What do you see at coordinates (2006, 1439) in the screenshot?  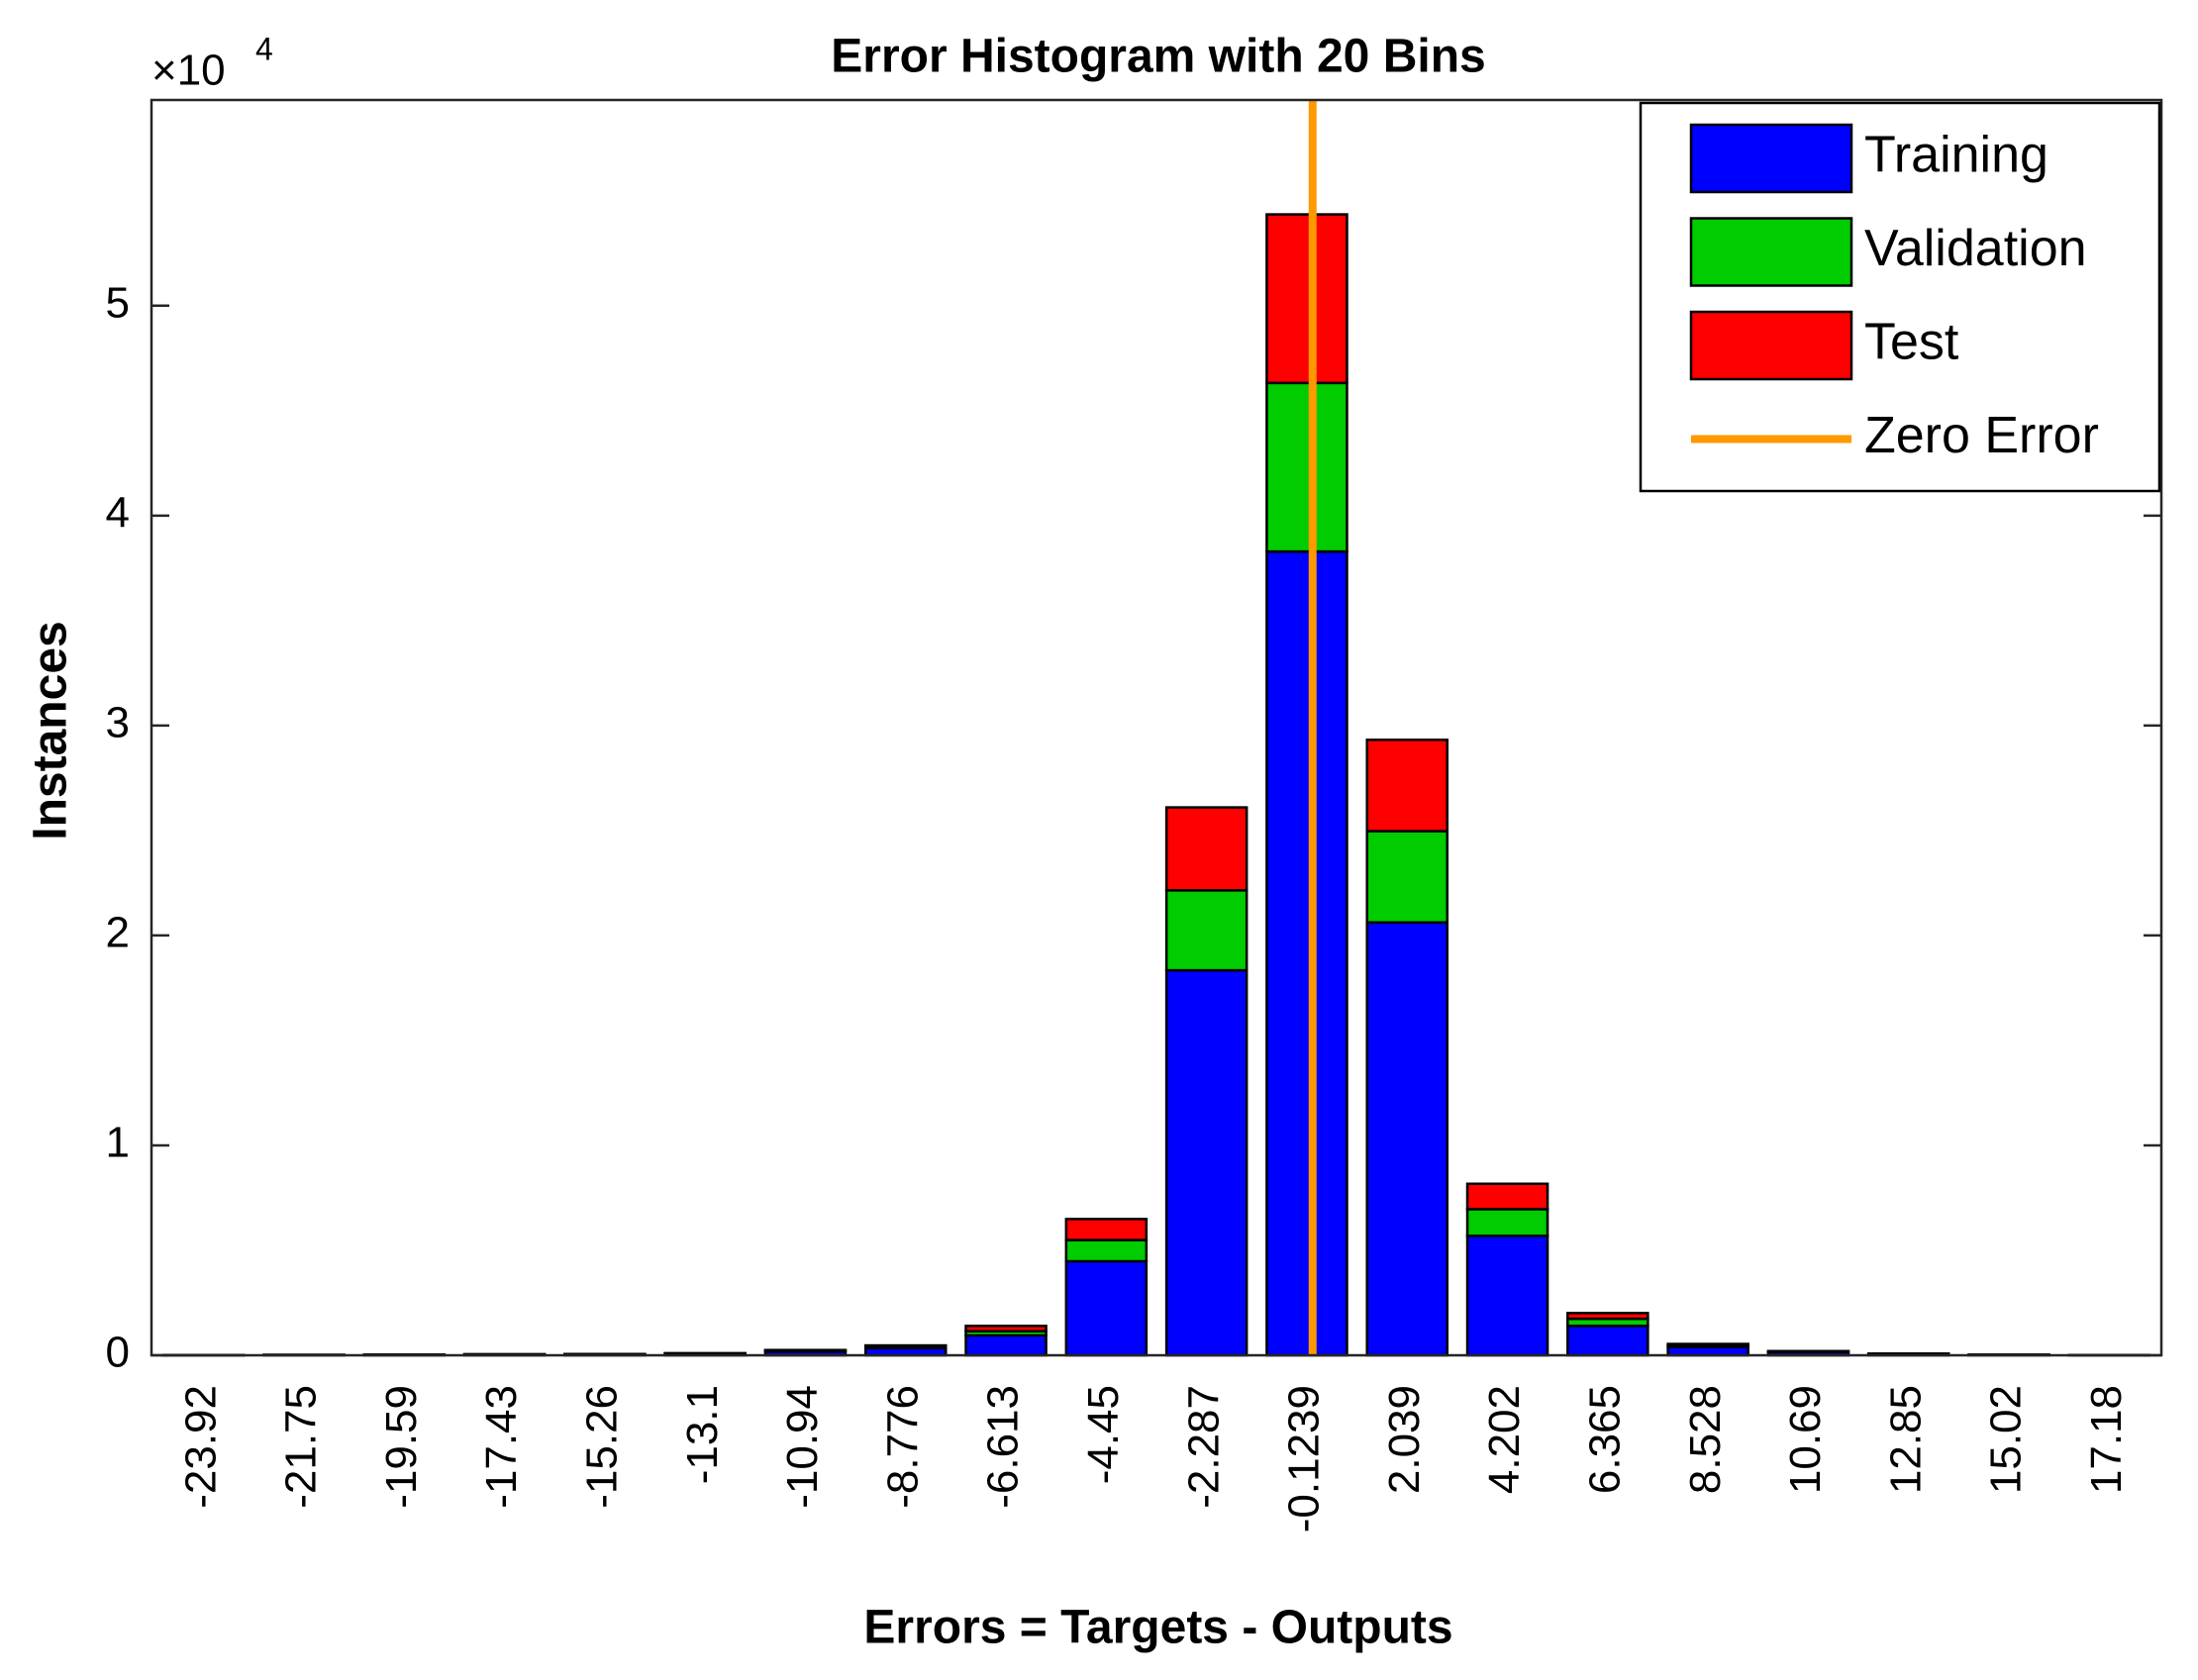 I see `x-tick-label: 15.02` at bounding box center [2006, 1439].